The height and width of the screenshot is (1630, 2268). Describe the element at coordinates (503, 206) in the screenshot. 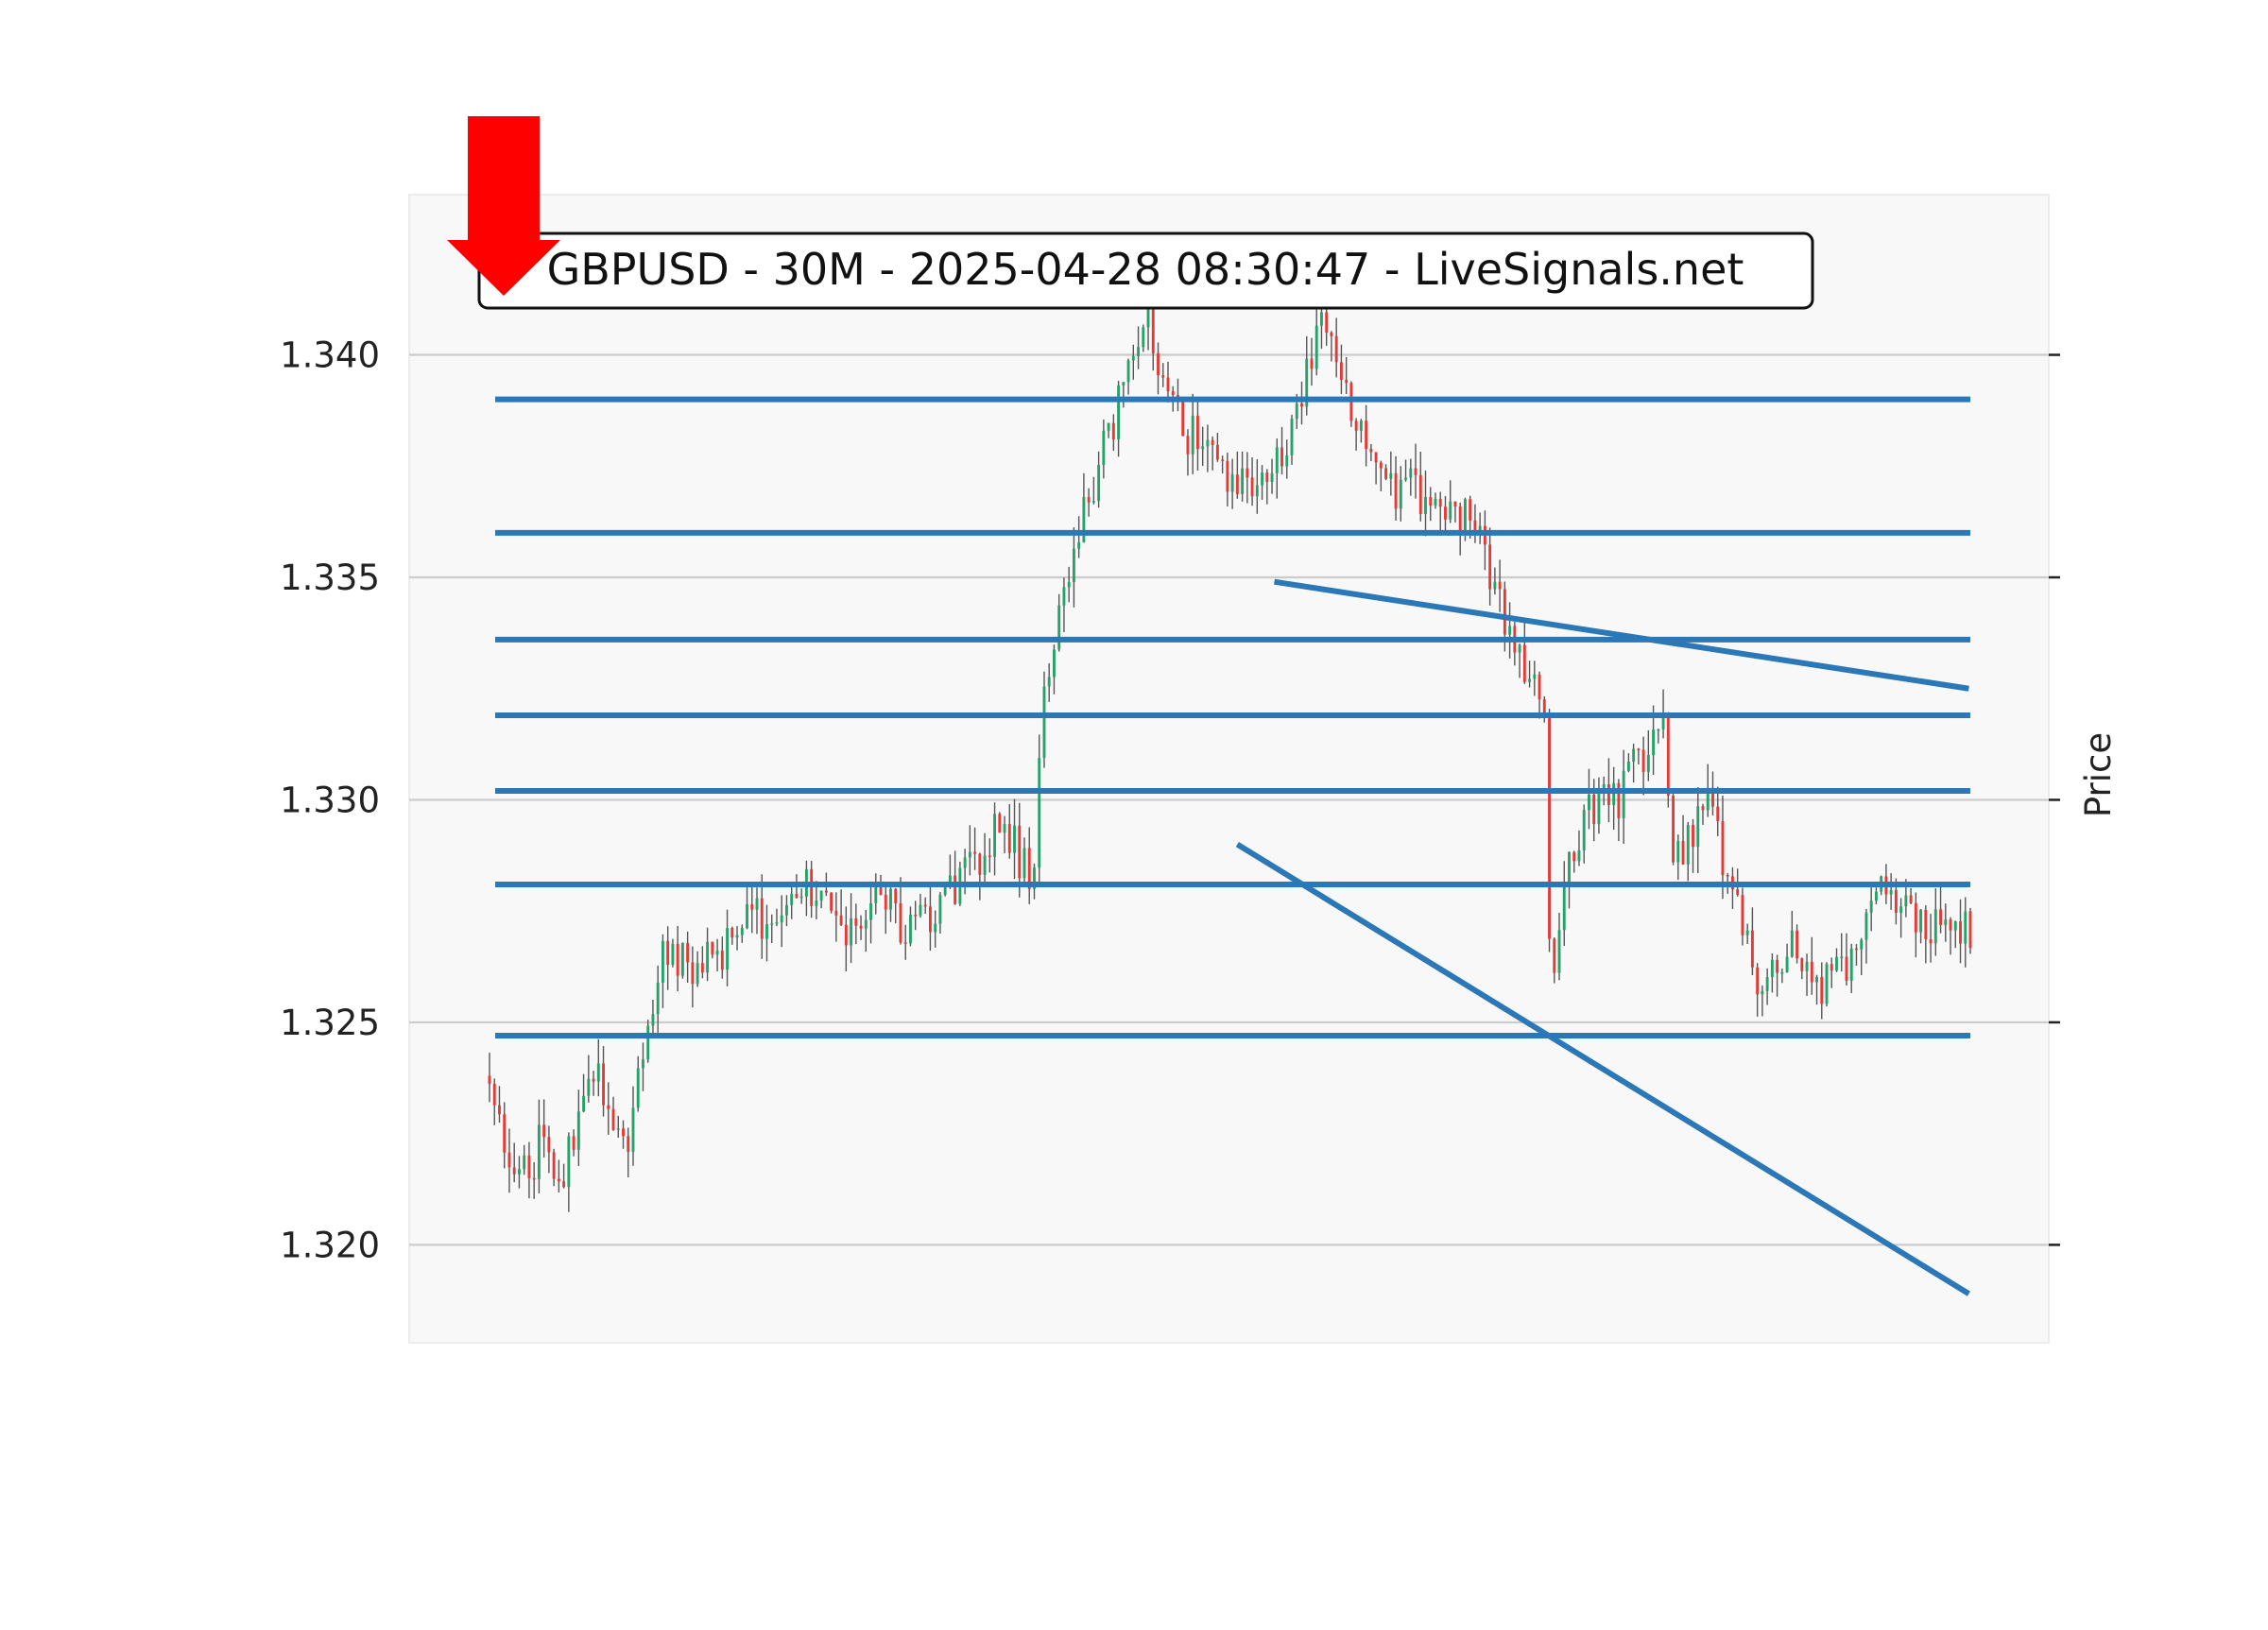

I see `down-arrow-icon` at that location.